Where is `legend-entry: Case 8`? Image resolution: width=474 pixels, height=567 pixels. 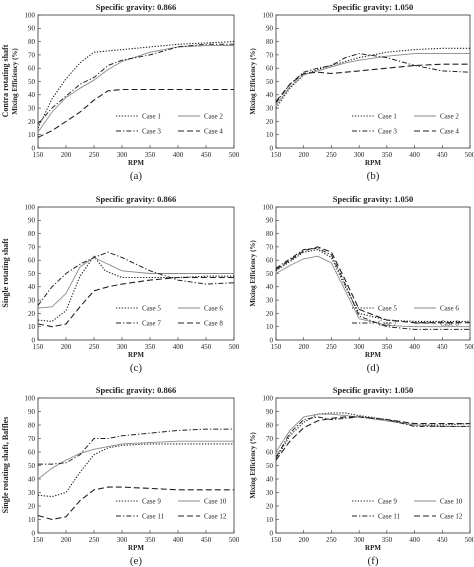 legend-entry: Case 8 is located at coordinates (213, 324).